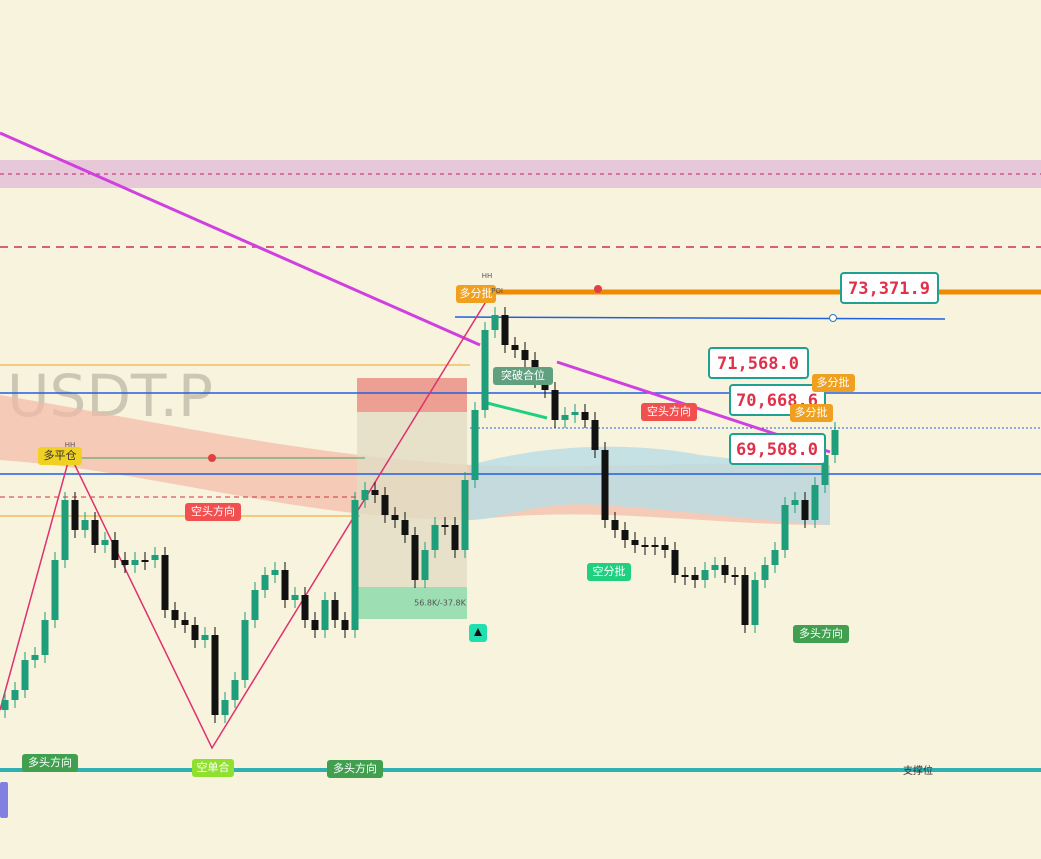 Image resolution: width=1041 pixels, height=859 pixels. I want to click on cloud, so click(650, 485).